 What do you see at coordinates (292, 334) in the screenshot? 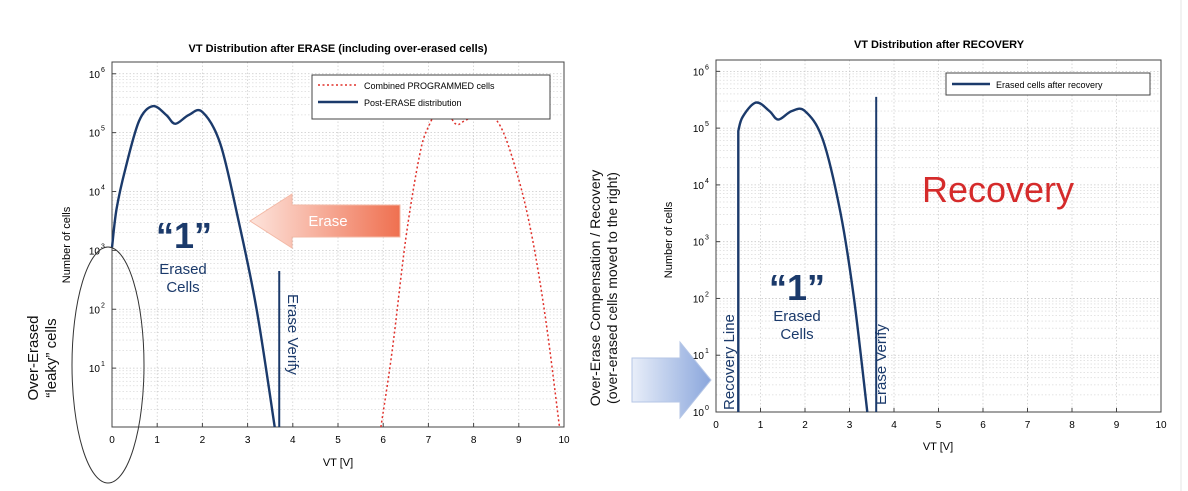
I see `chart-left-erase-verify-label: Erase Verify` at bounding box center [292, 334].